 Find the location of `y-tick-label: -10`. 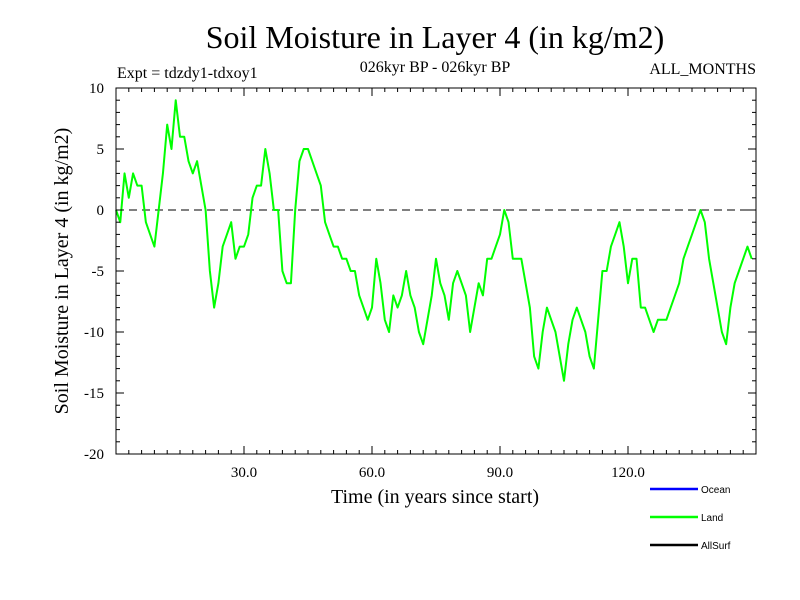

y-tick-label: -10 is located at coordinates (94, 333).